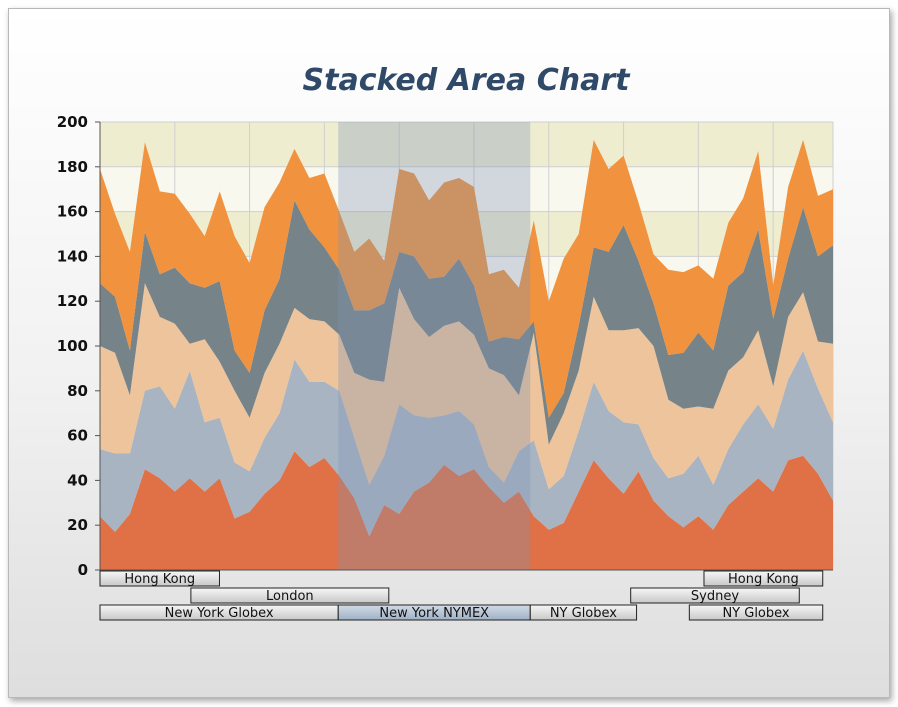 The height and width of the screenshot is (707, 898). What do you see at coordinates (72, 167) in the screenshot?
I see `y-tick-label: 180` at bounding box center [72, 167].